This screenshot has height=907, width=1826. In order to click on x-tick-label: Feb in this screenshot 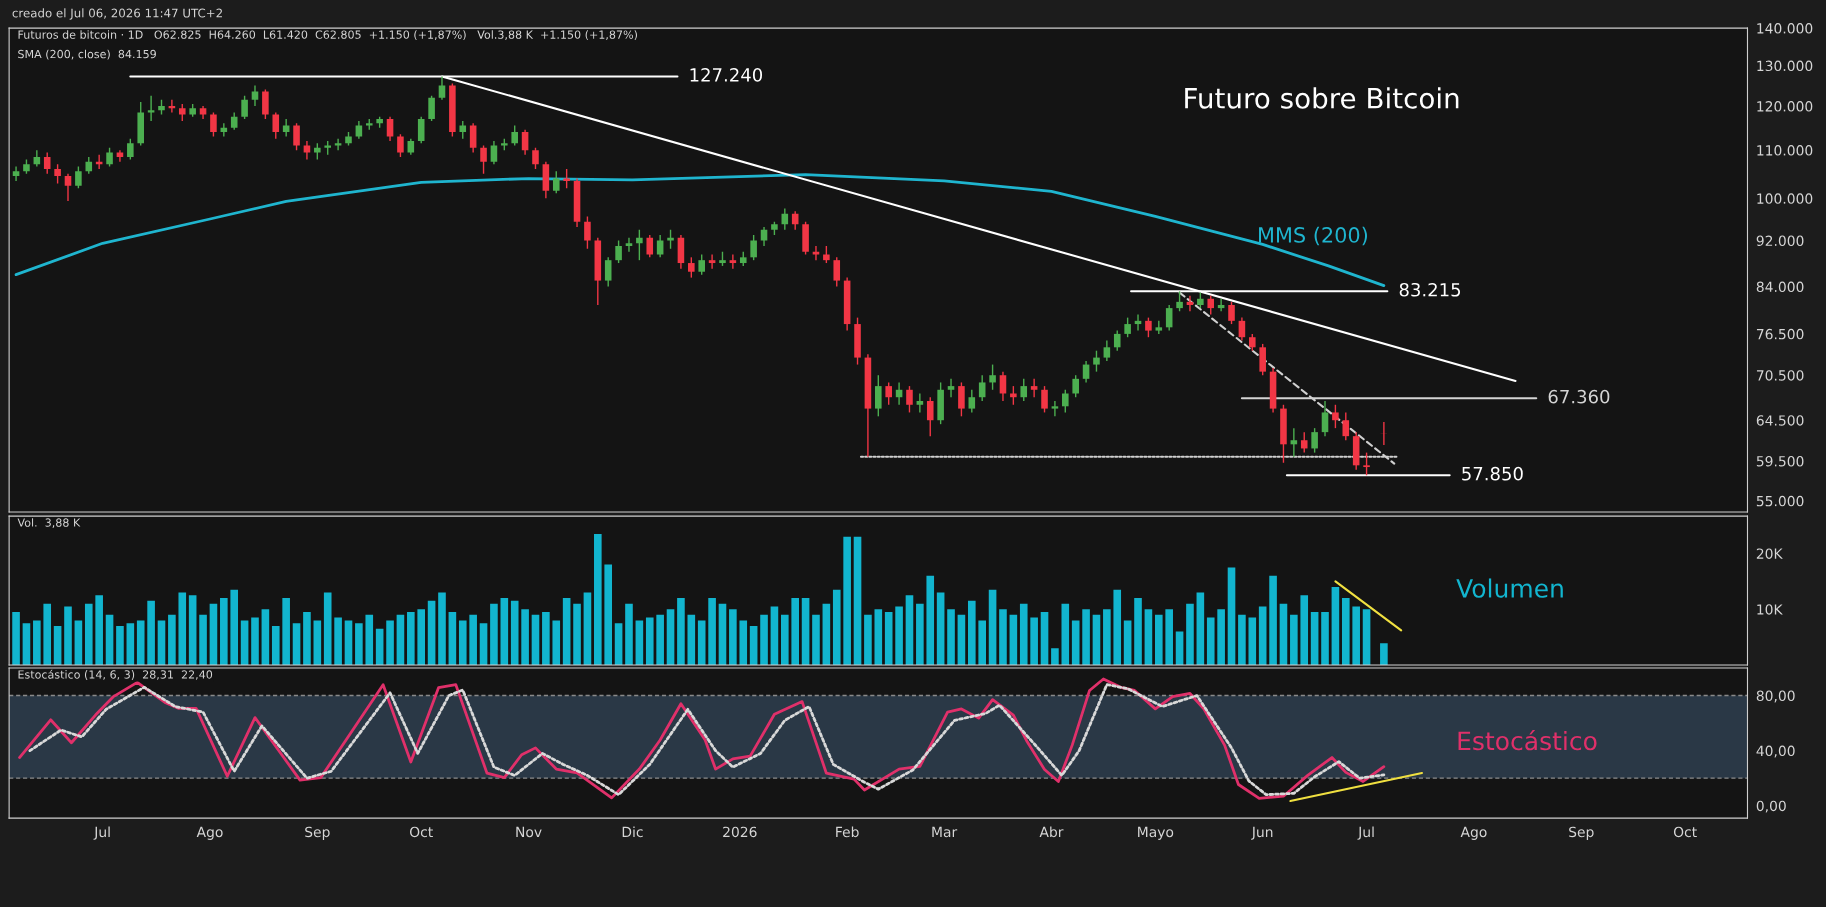, I will do `click(847, 832)`.